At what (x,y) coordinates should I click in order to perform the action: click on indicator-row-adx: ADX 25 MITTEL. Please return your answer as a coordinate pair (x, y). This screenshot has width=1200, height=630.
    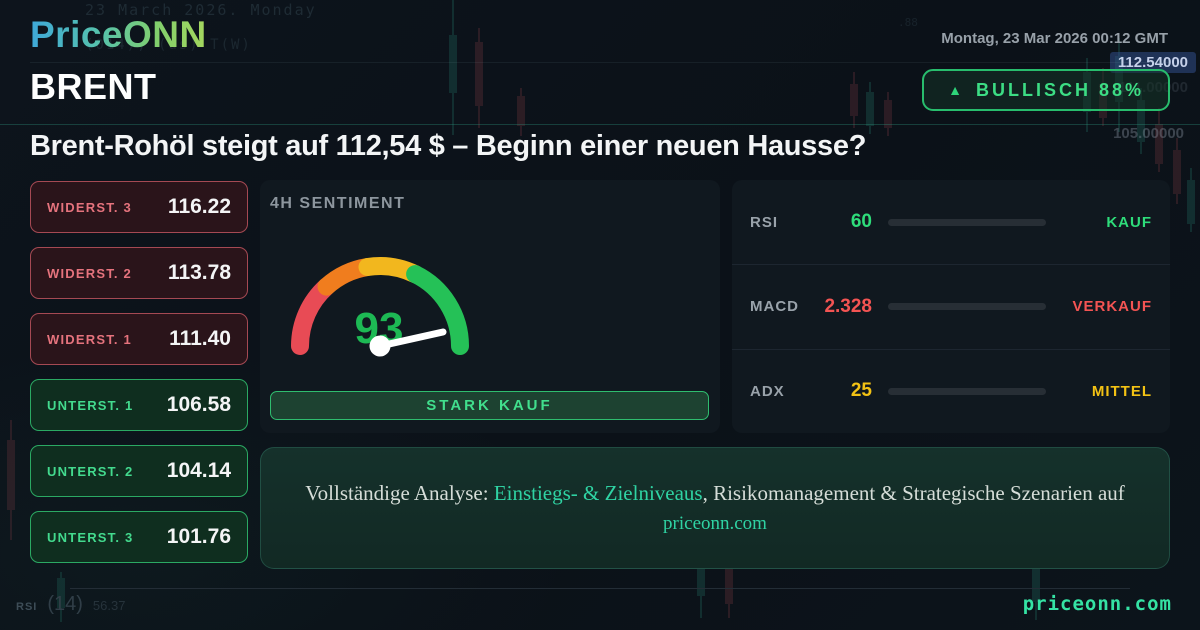
    Looking at the image, I should click on (951, 390).